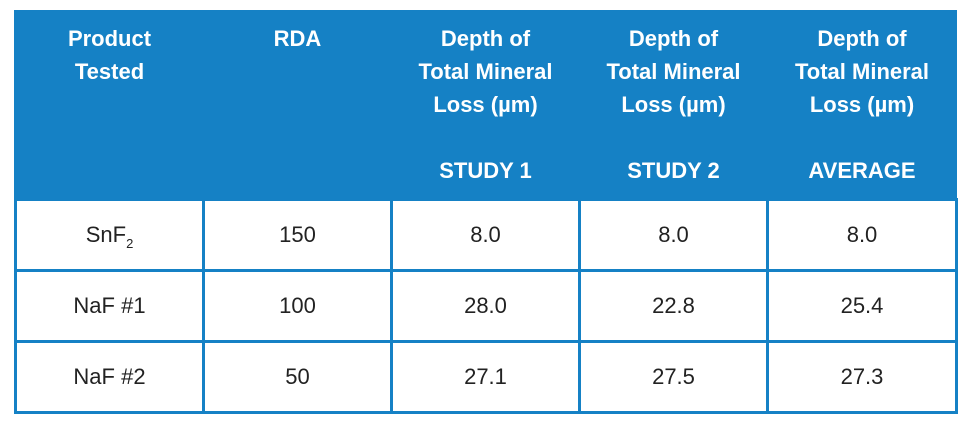 The image size is (968, 429). I want to click on header-line: RDA, so click(297, 38).